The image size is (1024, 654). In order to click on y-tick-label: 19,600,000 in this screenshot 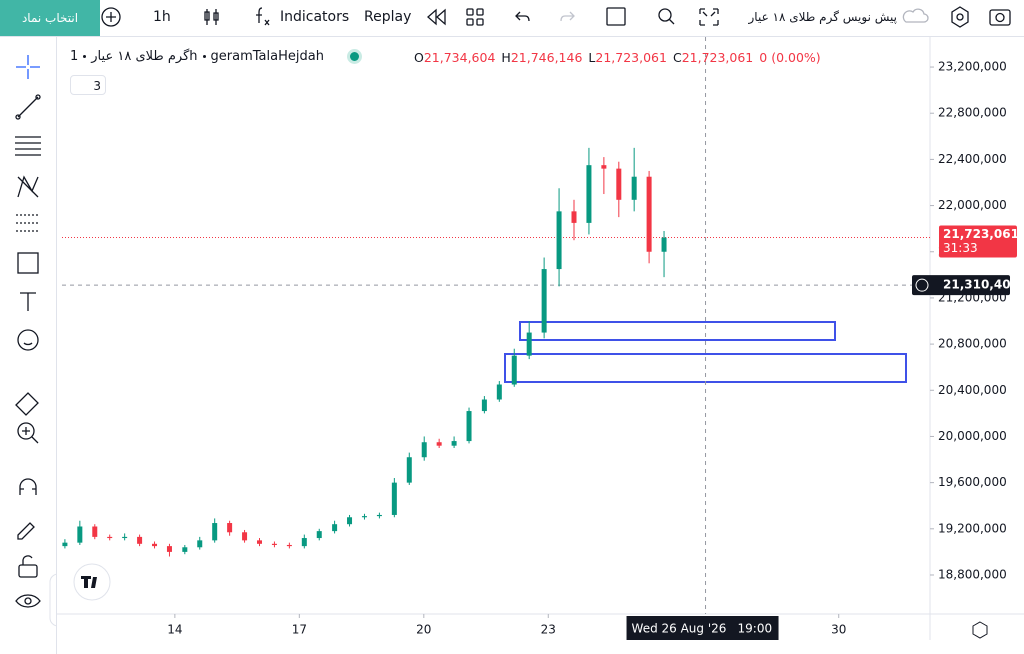, I will do `click(972, 482)`.